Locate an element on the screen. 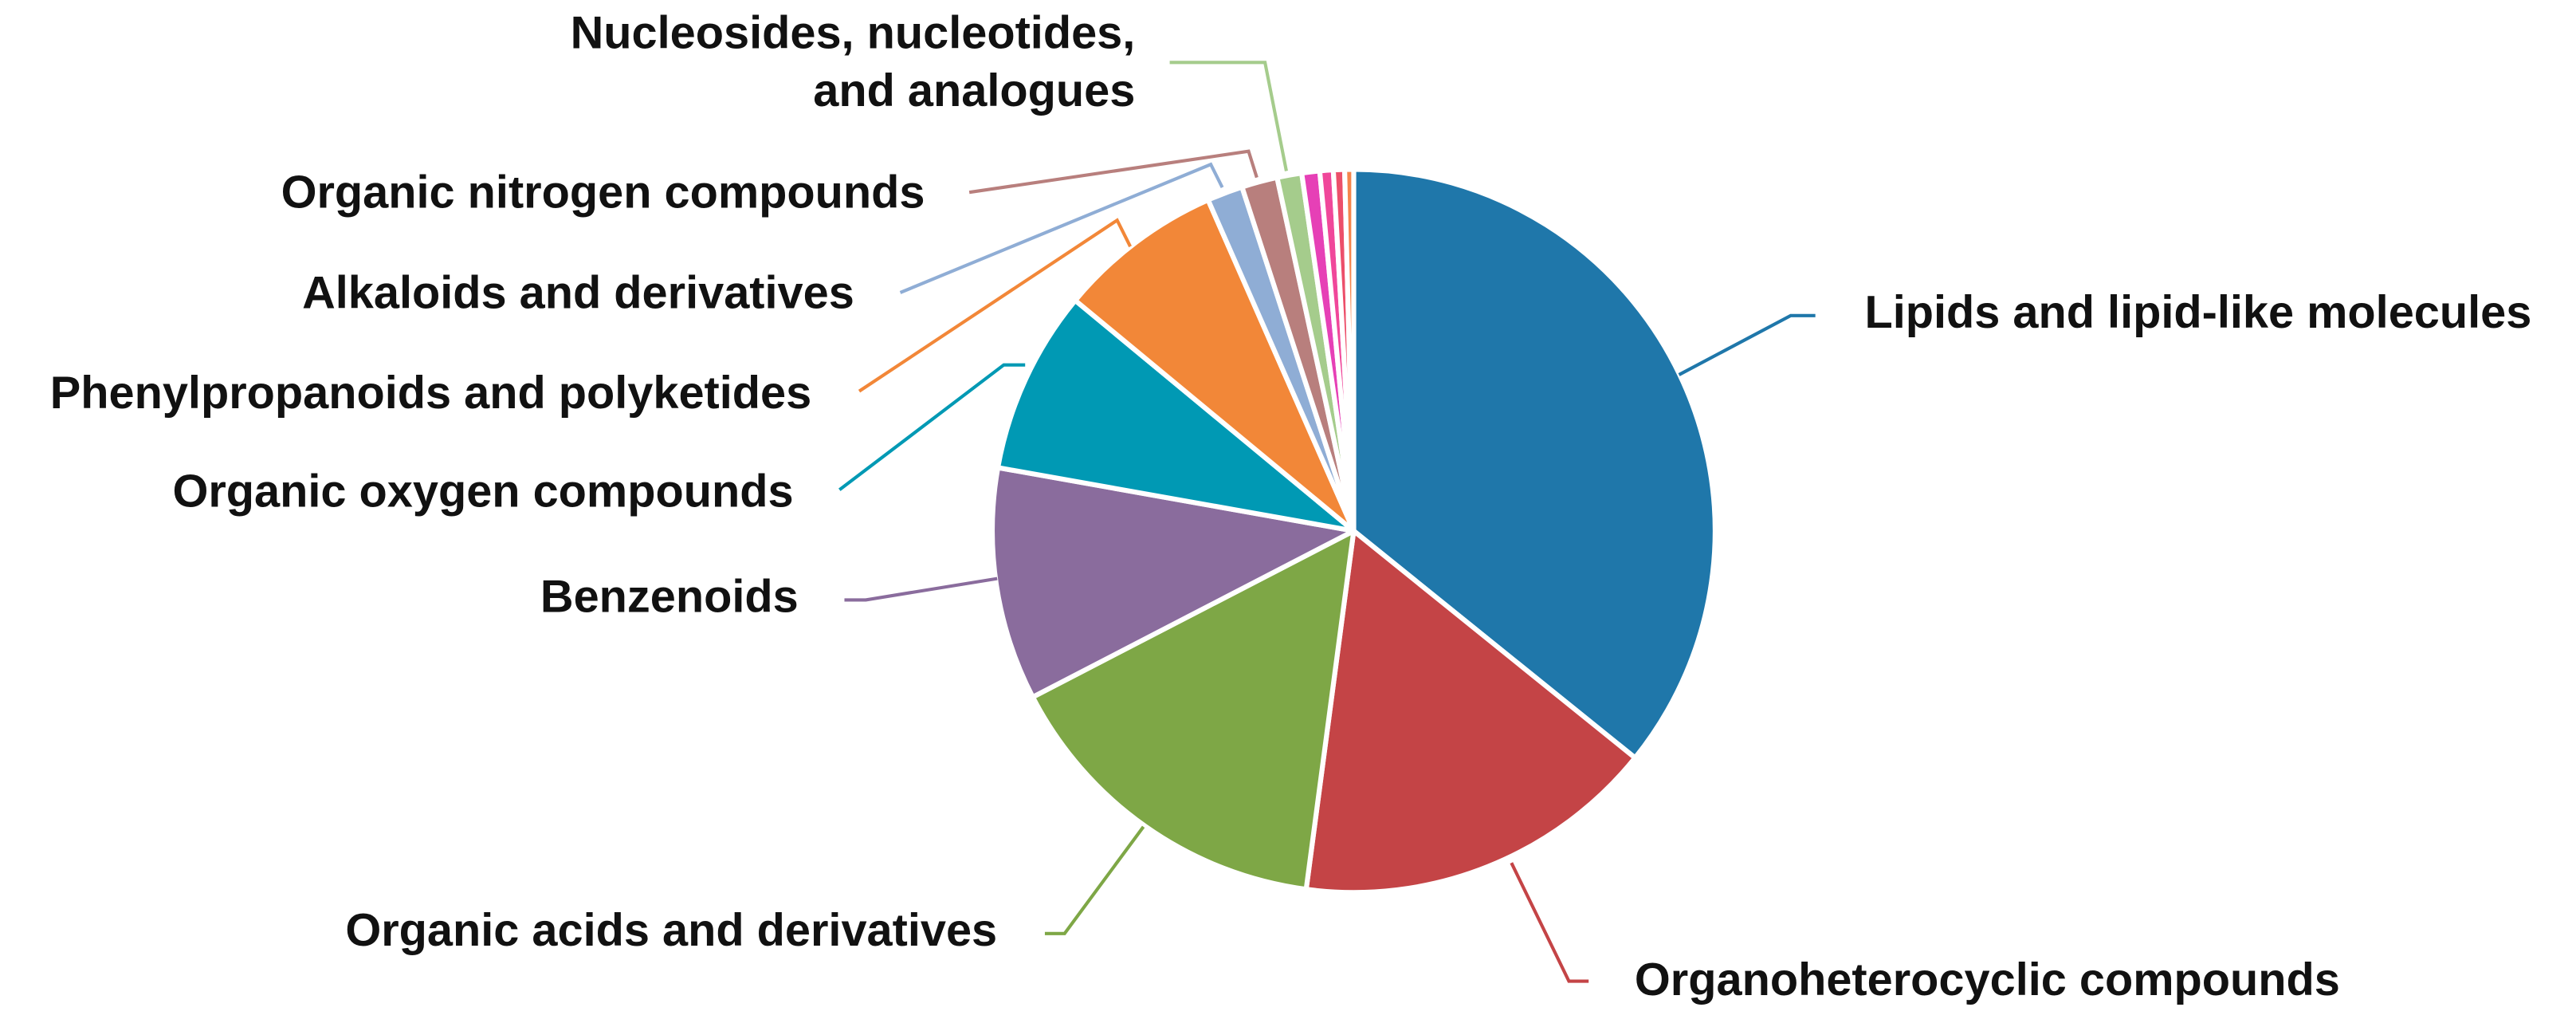 The height and width of the screenshot is (1023, 2576). slice-label: Nucleosides, nucleotides, is located at coordinates (853, 33).